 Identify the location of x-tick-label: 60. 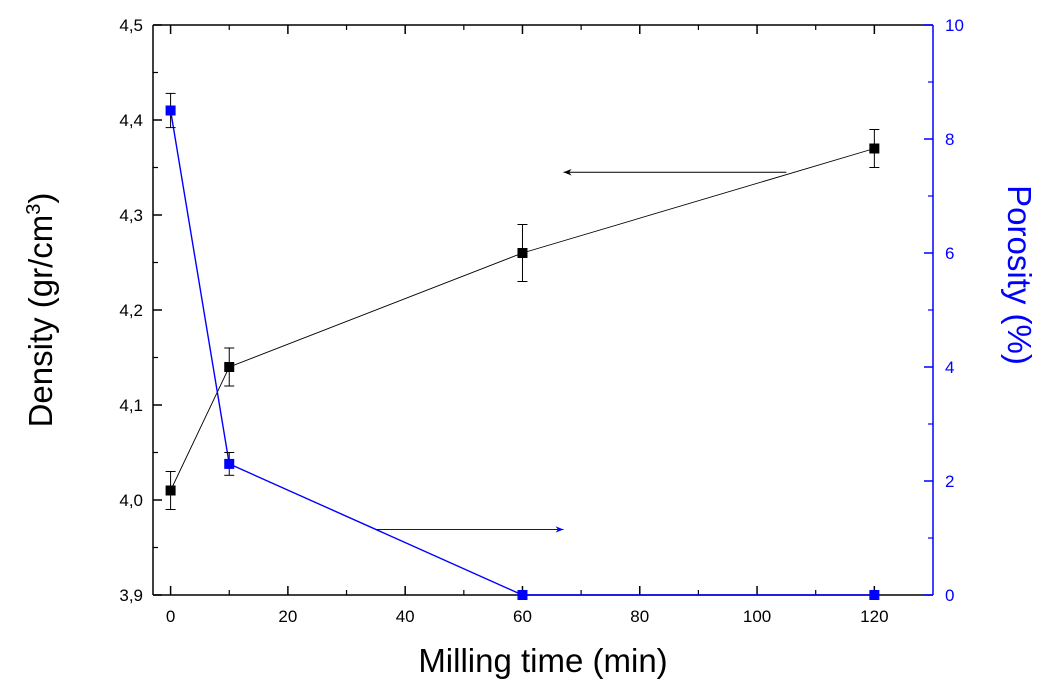
(522, 616).